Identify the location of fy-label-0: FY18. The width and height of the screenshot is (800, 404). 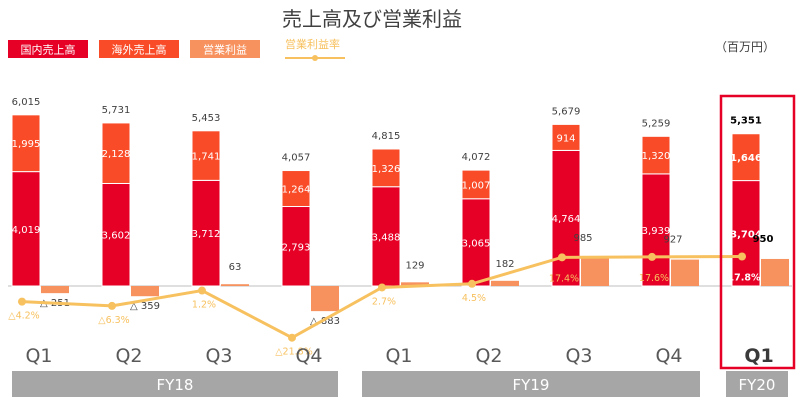
(175, 385).